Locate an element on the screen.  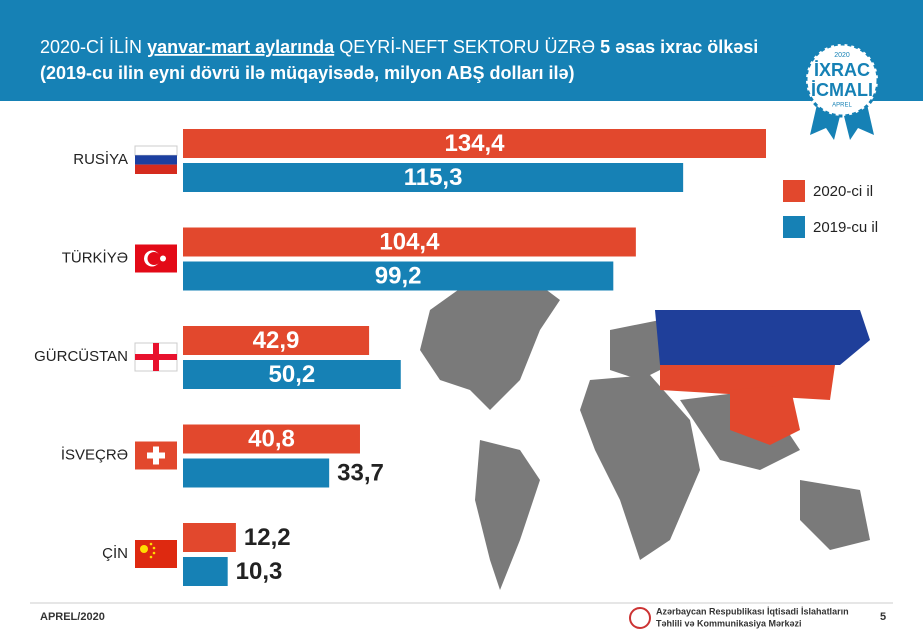
page-number: 5 is located at coordinates (883, 617).